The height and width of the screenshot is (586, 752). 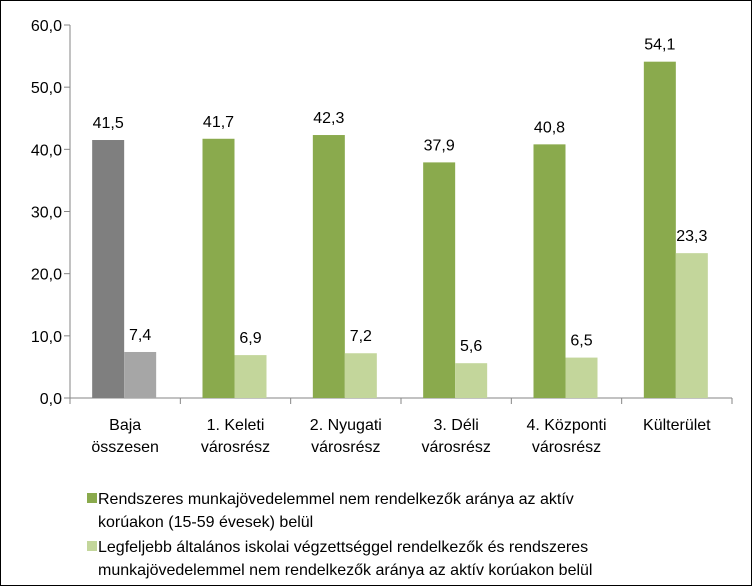 I want to click on legend-swatch-series2, so click(x=92, y=546).